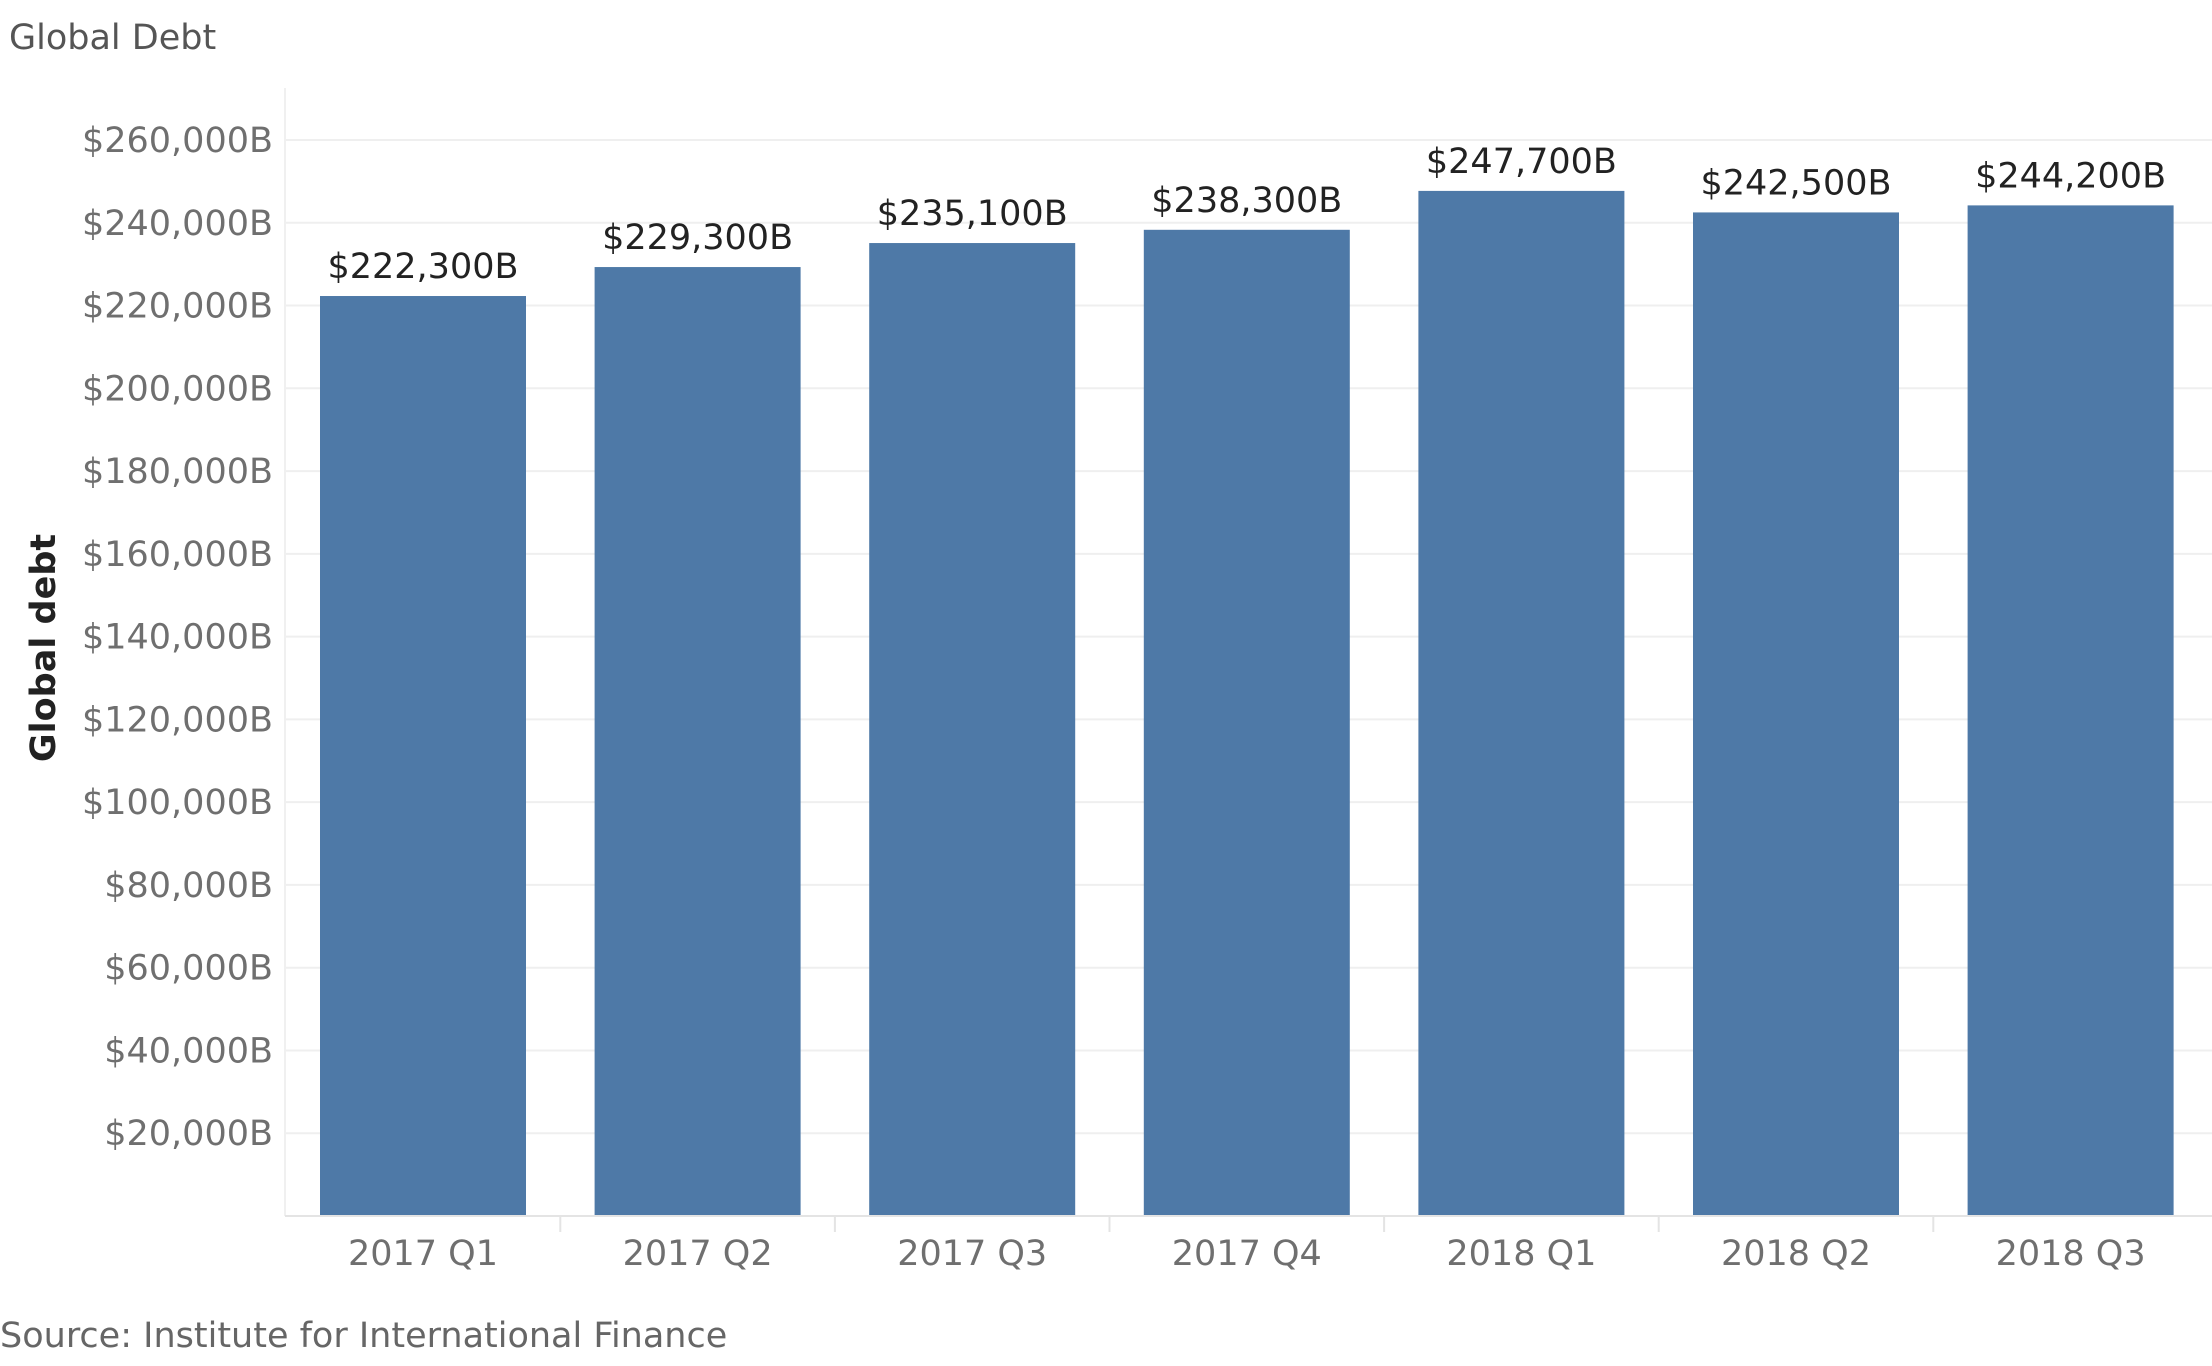 This screenshot has width=2212, height=1366. Describe the element at coordinates (177, 141) in the screenshot. I see `y-tick-label: $260,000B` at that location.